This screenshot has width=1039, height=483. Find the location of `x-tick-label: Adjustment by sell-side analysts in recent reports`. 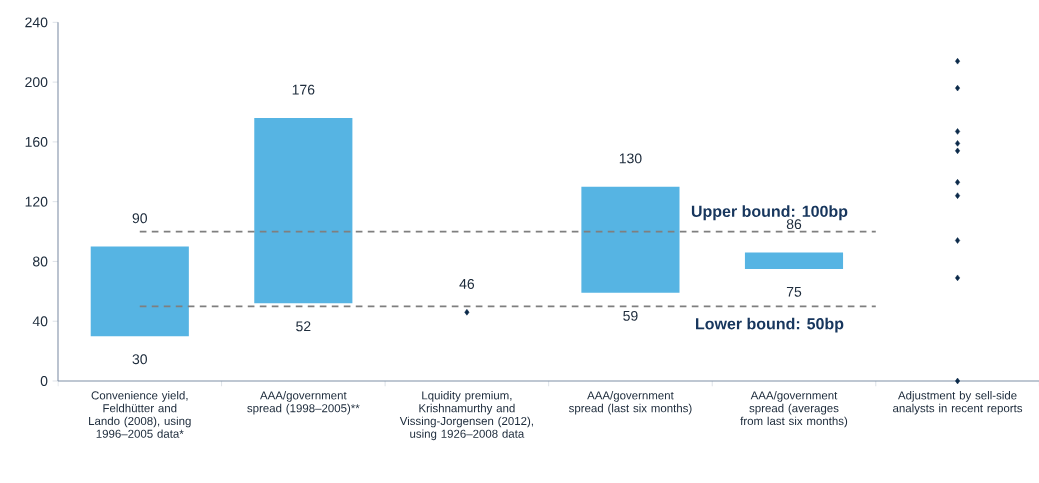

x-tick-label: Adjustment by sell-side analysts in recent reports is located at coordinates (958, 403).